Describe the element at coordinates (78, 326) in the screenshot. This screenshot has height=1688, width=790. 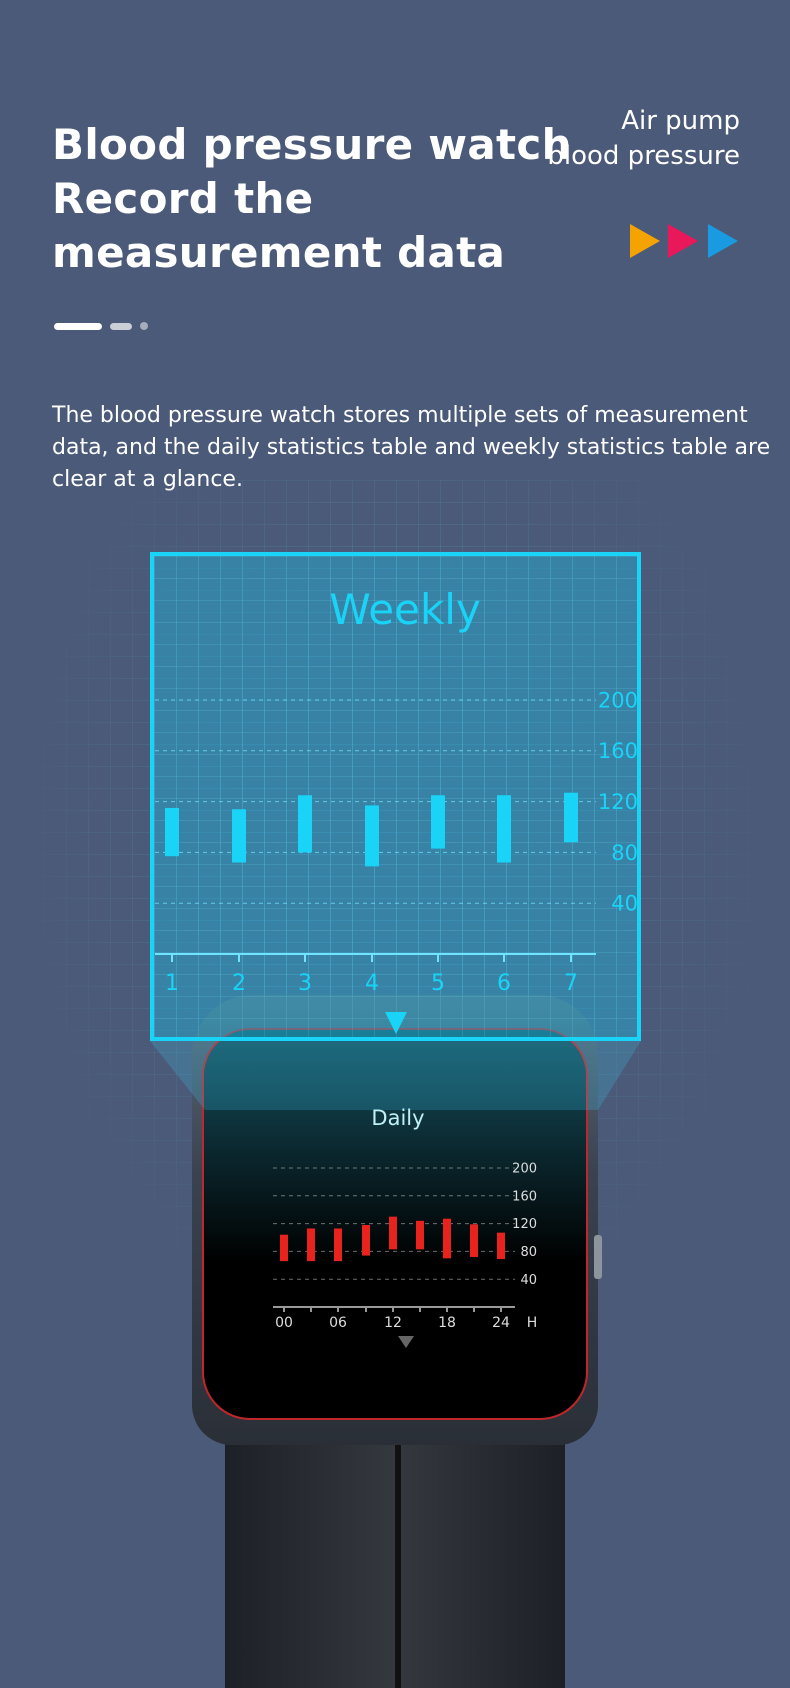
I see `carousel-dot-active` at that location.